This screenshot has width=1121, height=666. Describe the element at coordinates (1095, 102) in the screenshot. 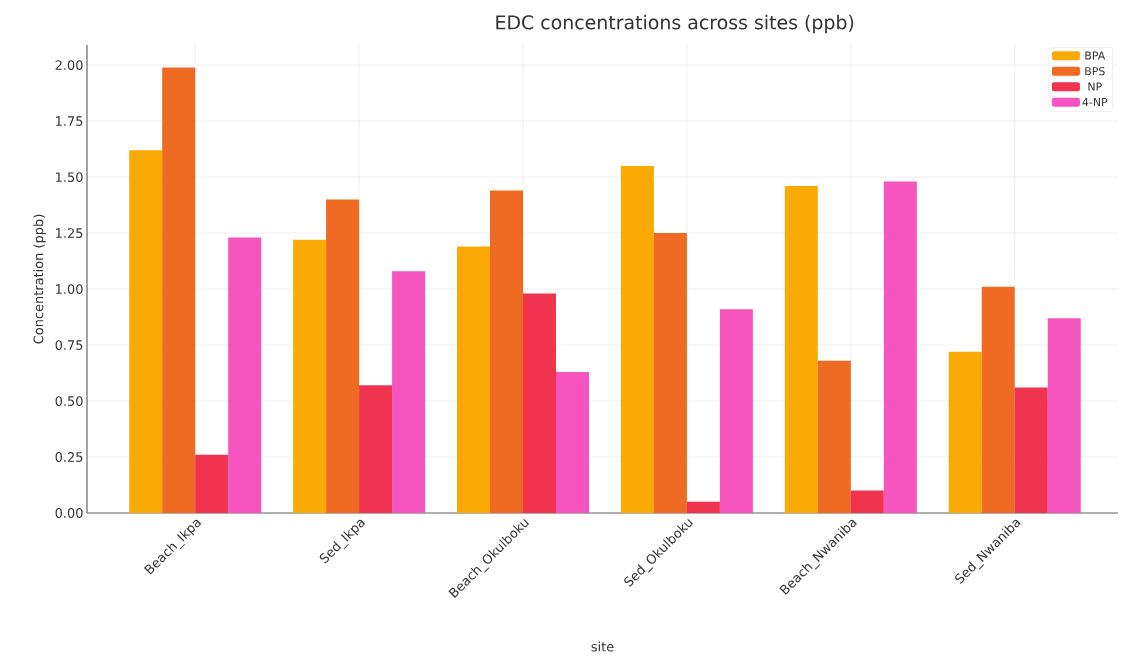

I see `legend-label: 4-NP` at that location.